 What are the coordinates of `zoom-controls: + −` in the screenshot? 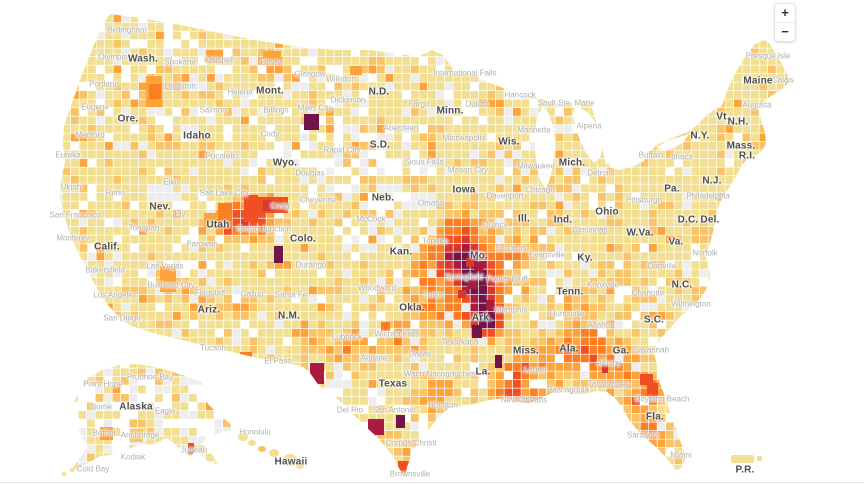 It's located at (785, 22).